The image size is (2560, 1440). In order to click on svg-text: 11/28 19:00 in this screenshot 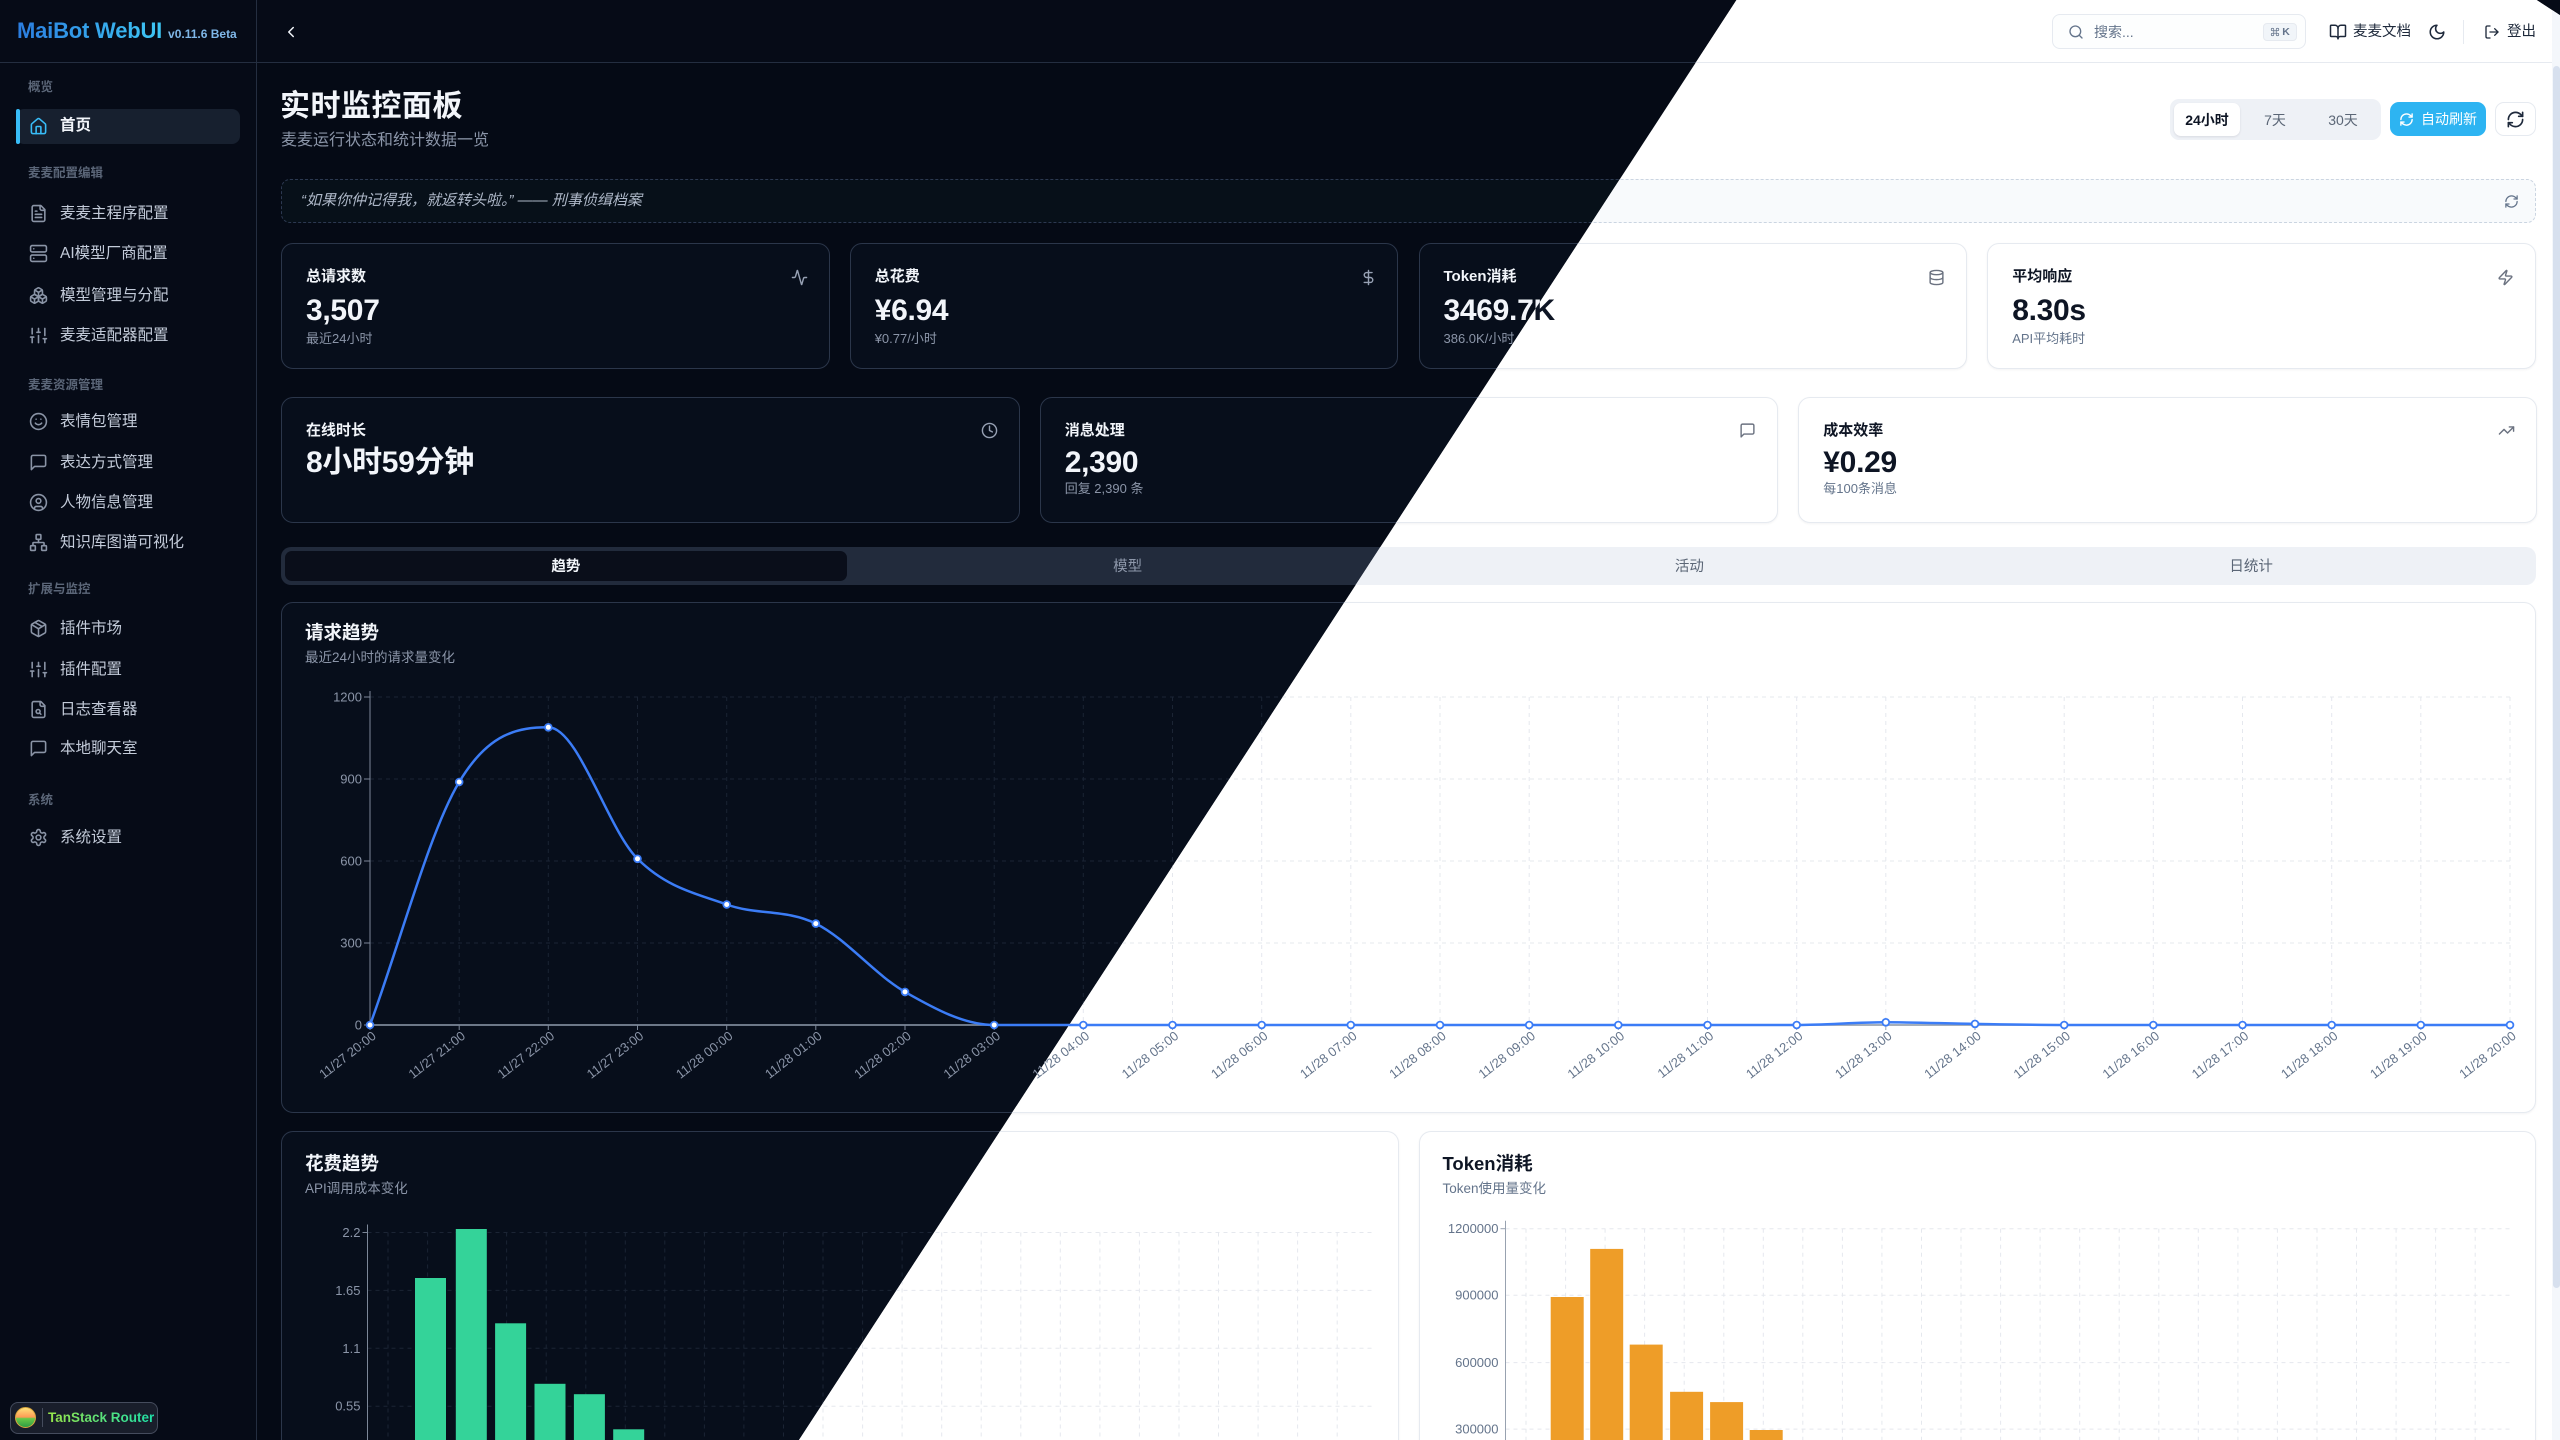, I will do `click(2398, 1055)`.